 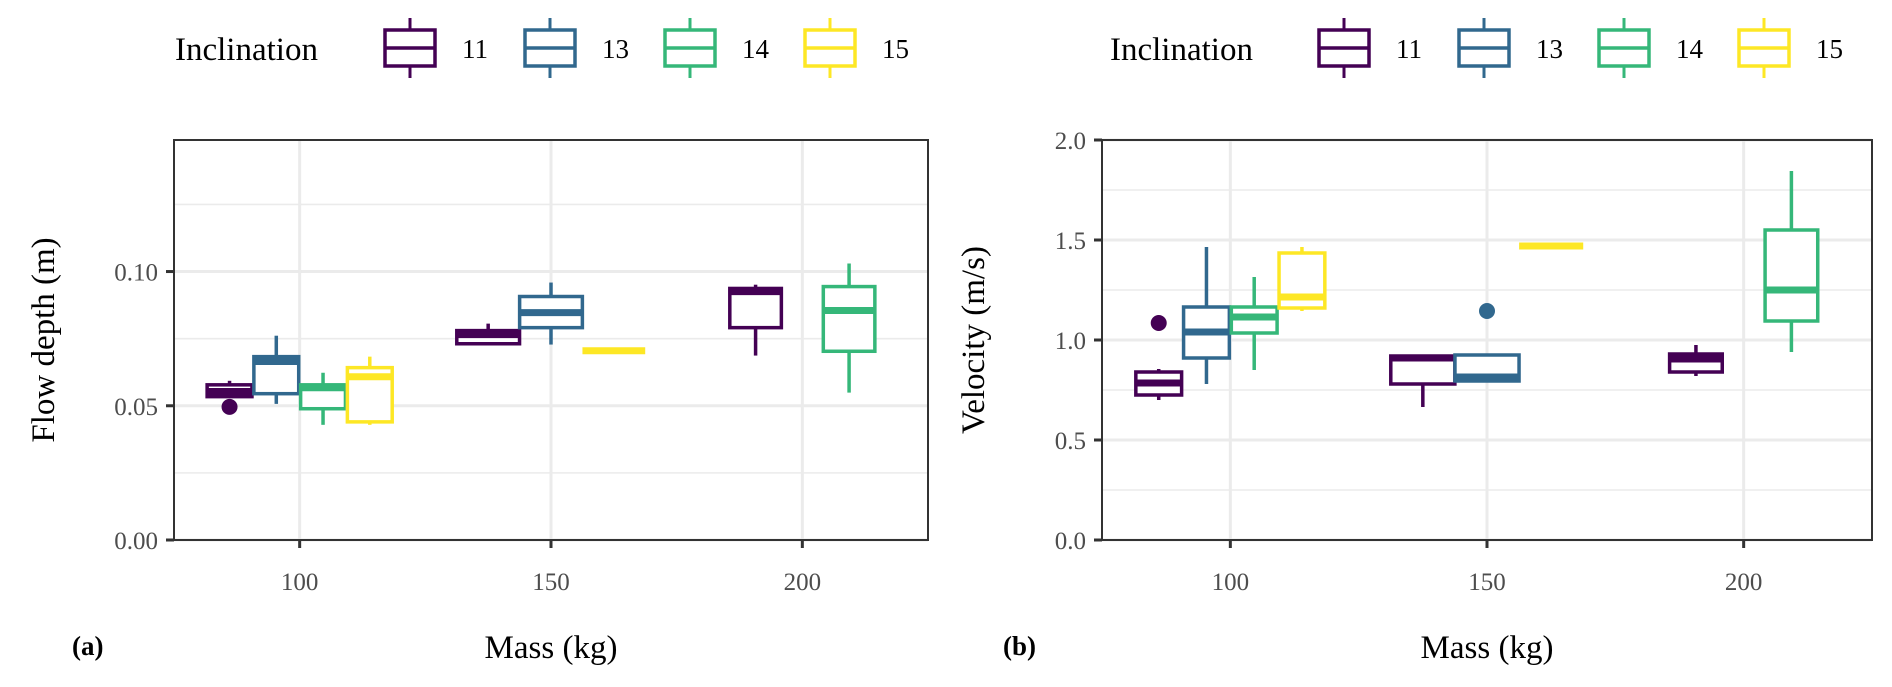 I want to click on y-tick-label: 0.5, so click(x=1070, y=441).